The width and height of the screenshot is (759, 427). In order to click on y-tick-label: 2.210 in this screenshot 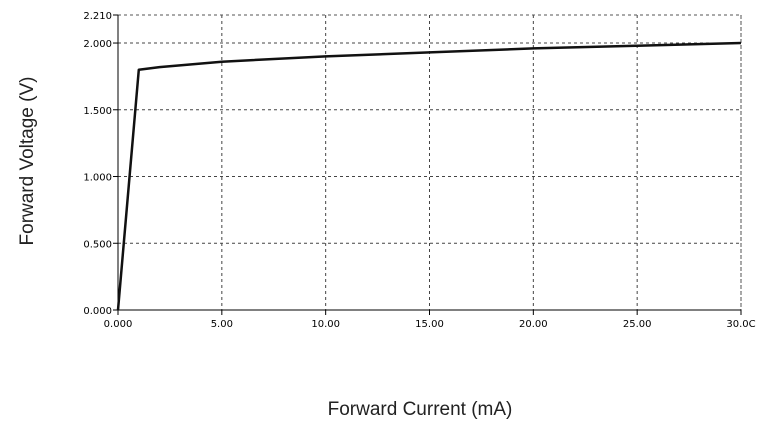, I will do `click(97, 16)`.